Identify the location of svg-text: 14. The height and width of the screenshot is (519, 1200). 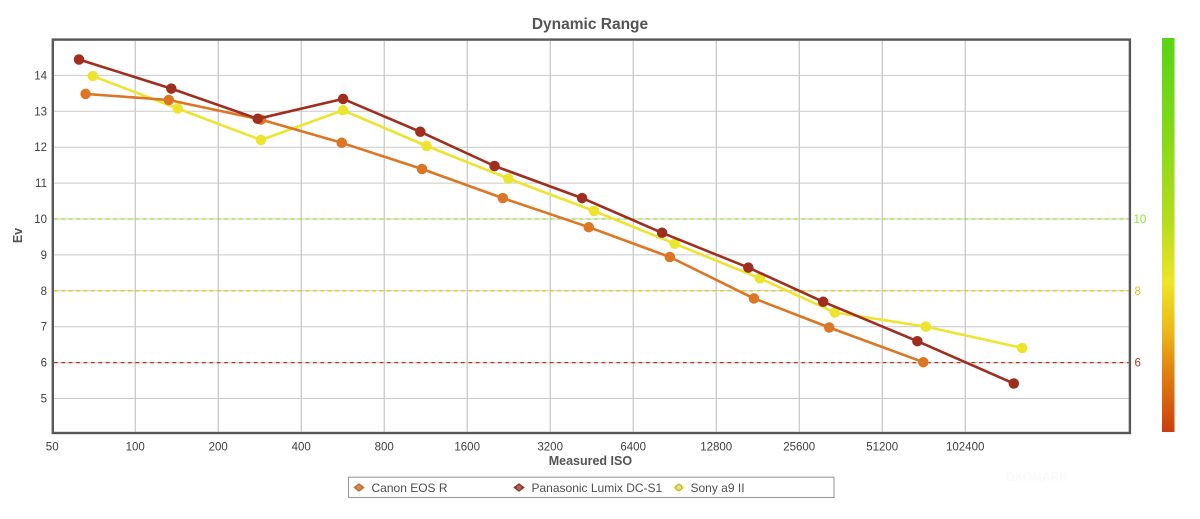
(40, 76).